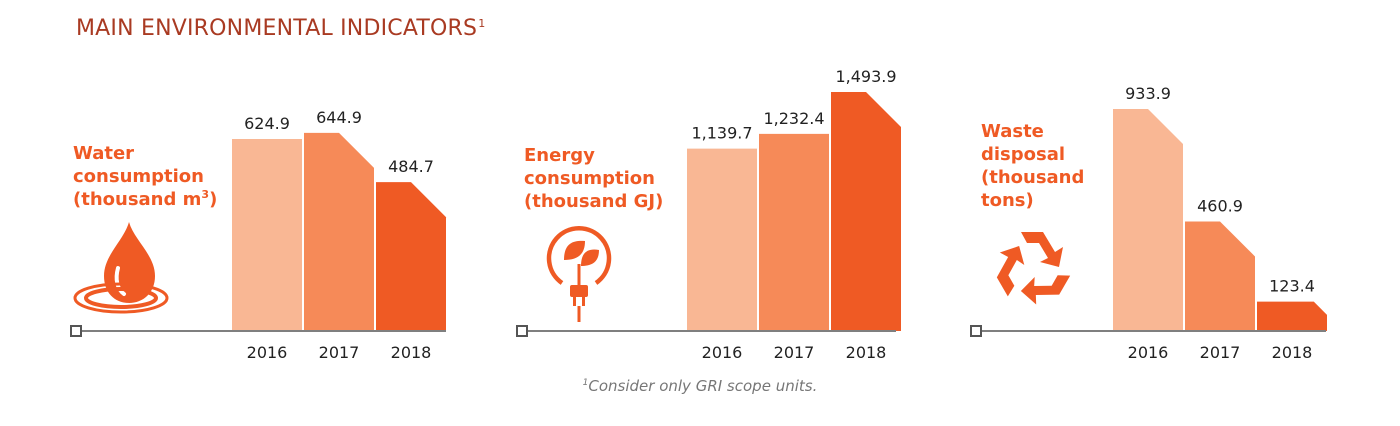 Image resolution: width=1400 pixels, height=426 pixels. Describe the element at coordinates (793, 118) in the screenshot. I see `energy-value-label-2017: 1,232.4` at that location.